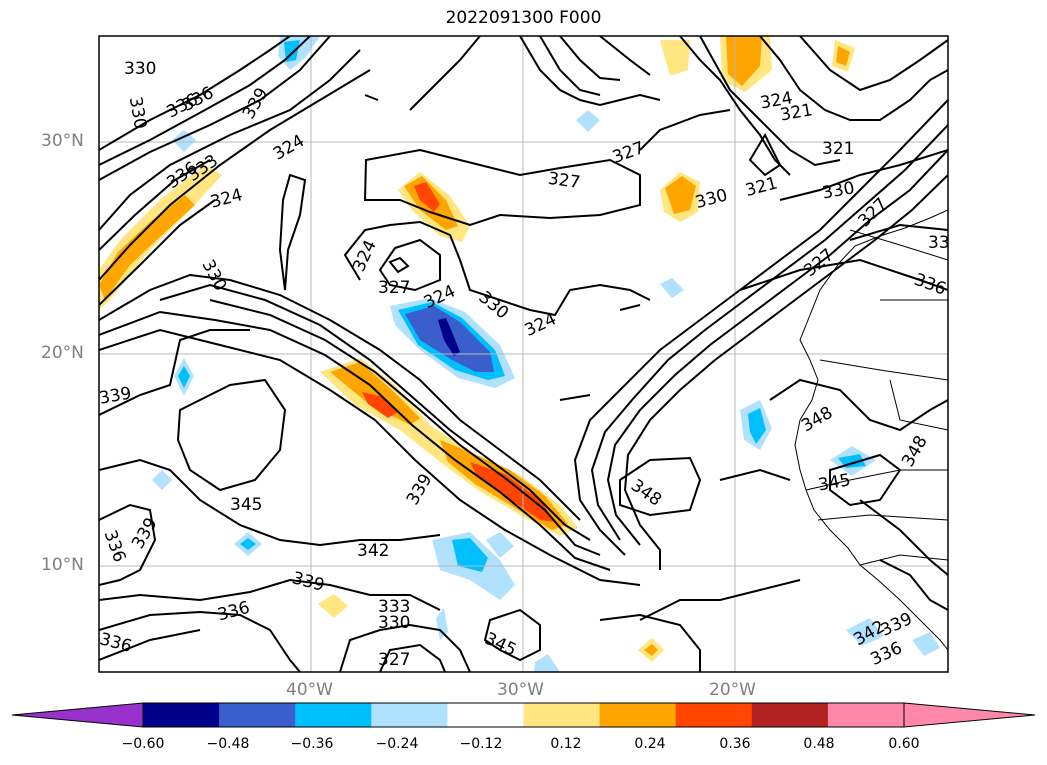 The height and width of the screenshot is (765, 1047). Describe the element at coordinates (62, 141) in the screenshot. I see `lat-label: 30°N` at that location.